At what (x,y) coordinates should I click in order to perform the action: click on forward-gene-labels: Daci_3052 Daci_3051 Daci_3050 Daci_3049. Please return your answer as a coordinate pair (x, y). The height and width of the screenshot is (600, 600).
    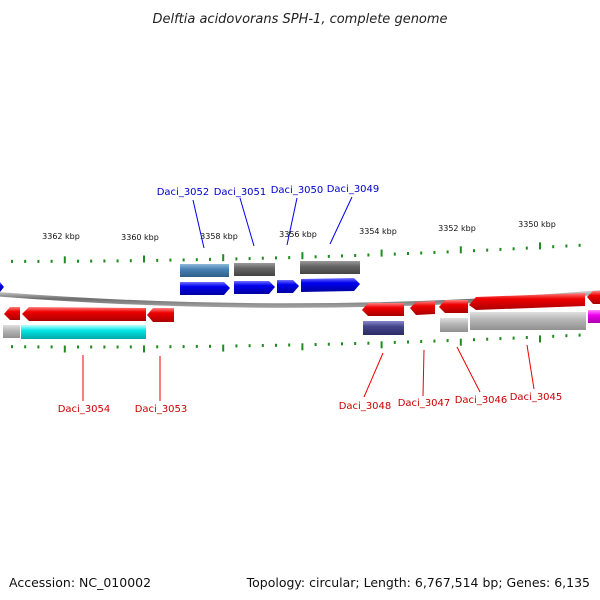
    Looking at the image, I should click on (268, 191).